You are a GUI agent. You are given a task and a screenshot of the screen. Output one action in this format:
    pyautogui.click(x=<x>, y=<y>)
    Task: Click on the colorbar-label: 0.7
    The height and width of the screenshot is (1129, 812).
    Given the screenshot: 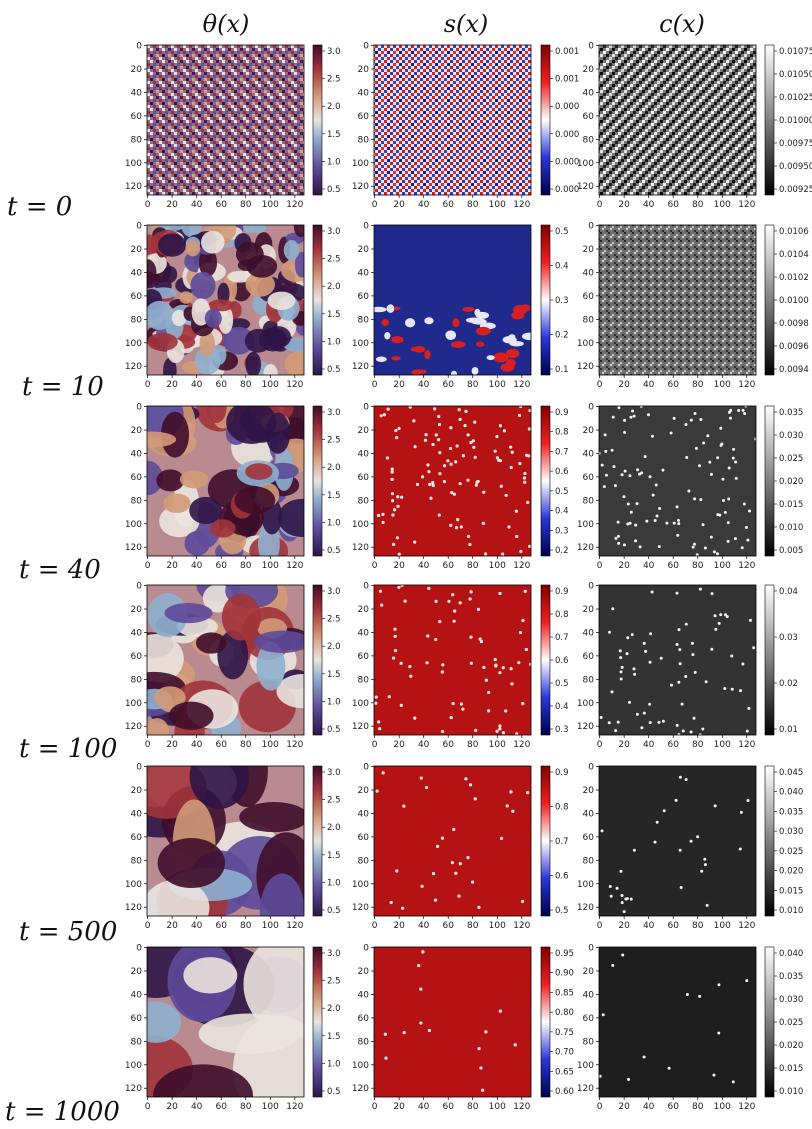 What is the action you would take?
    pyautogui.click(x=562, y=842)
    